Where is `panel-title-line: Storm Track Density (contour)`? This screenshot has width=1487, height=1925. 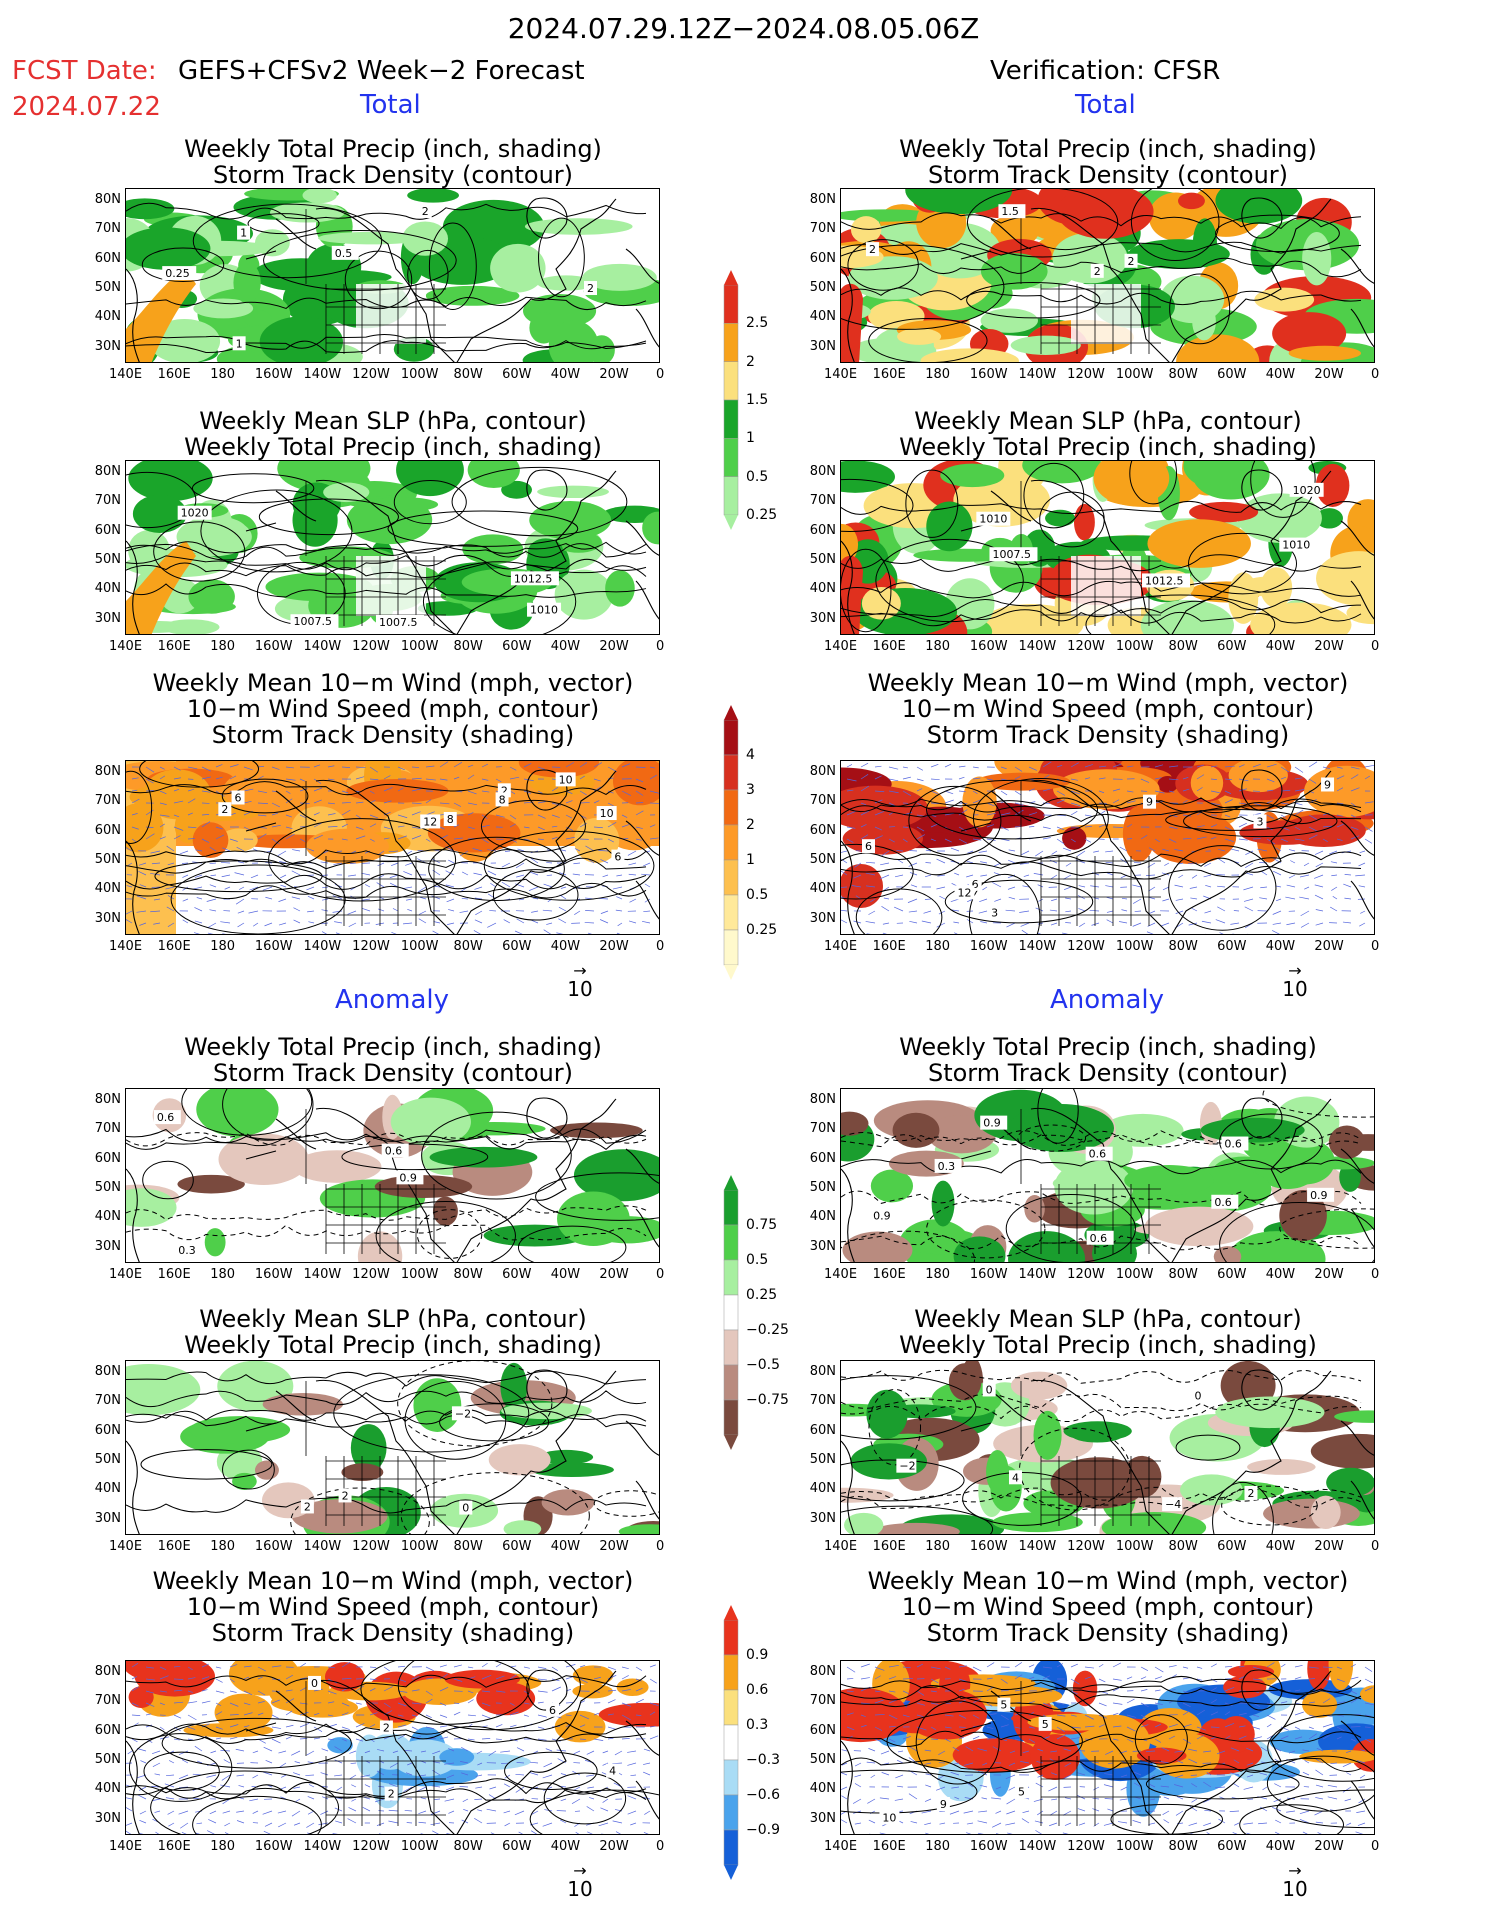
panel-title-line: Storm Track Density (contour) is located at coordinates (1108, 1073).